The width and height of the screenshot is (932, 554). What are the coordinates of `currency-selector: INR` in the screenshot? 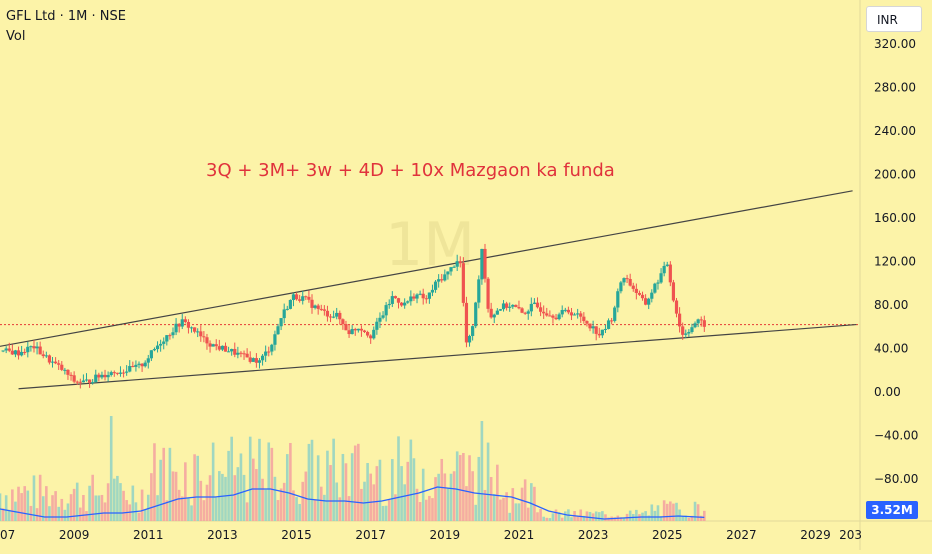 It's located at (894, 19).